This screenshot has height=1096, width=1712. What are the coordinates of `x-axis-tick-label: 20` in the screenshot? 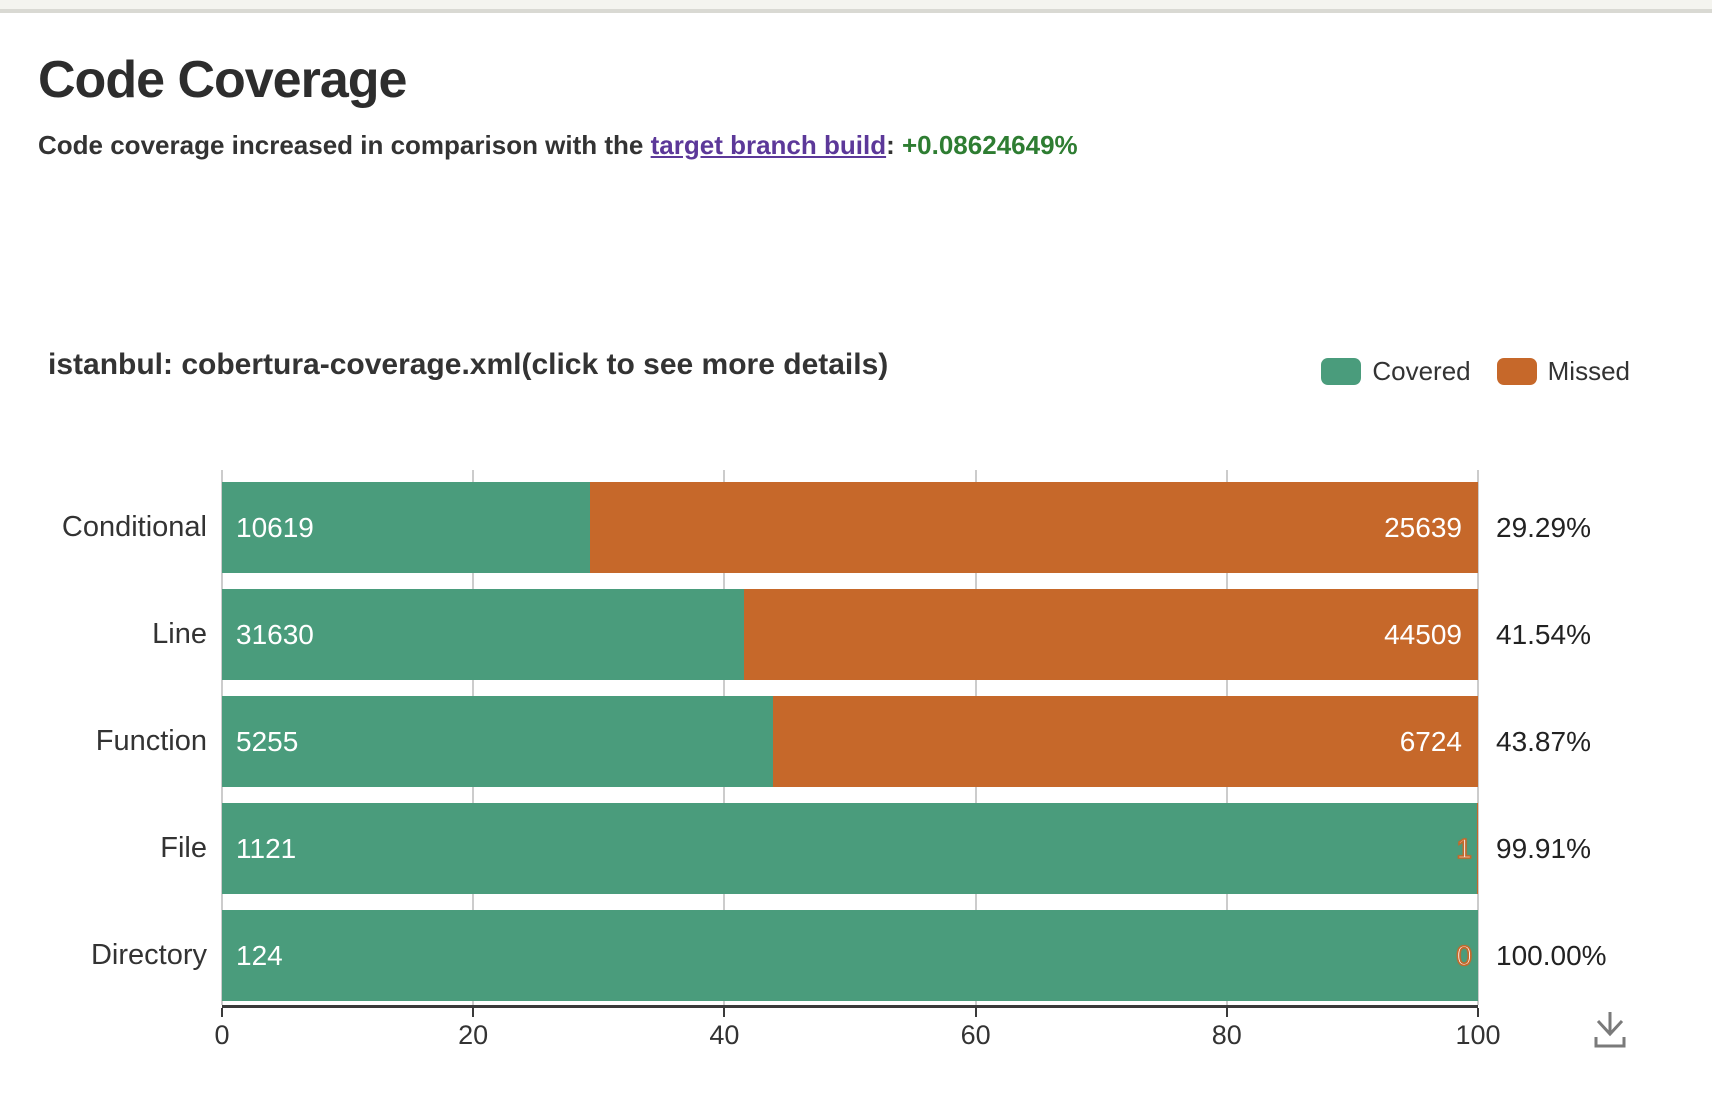 It's located at (473, 1035).